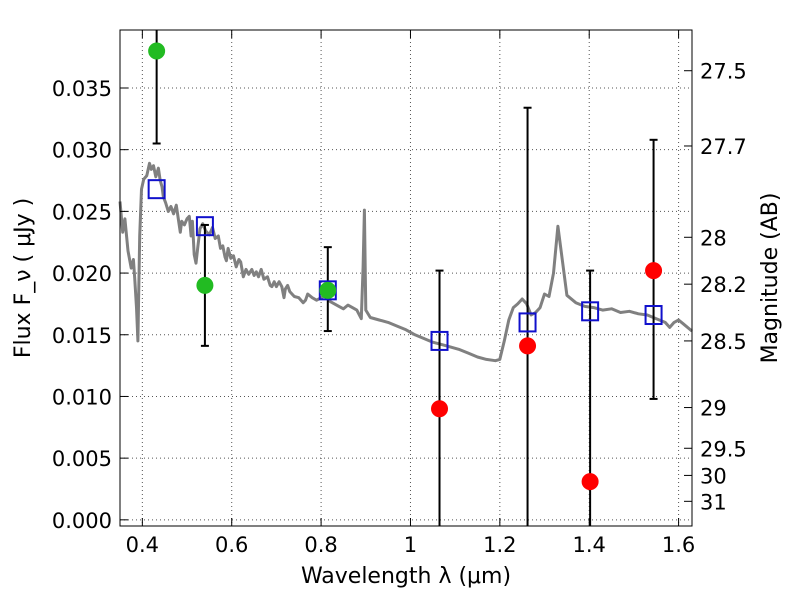 Image resolution: width=800 pixels, height=600 pixels. Describe the element at coordinates (82, 89) in the screenshot. I see `y-tick-label: 0.035` at that location.